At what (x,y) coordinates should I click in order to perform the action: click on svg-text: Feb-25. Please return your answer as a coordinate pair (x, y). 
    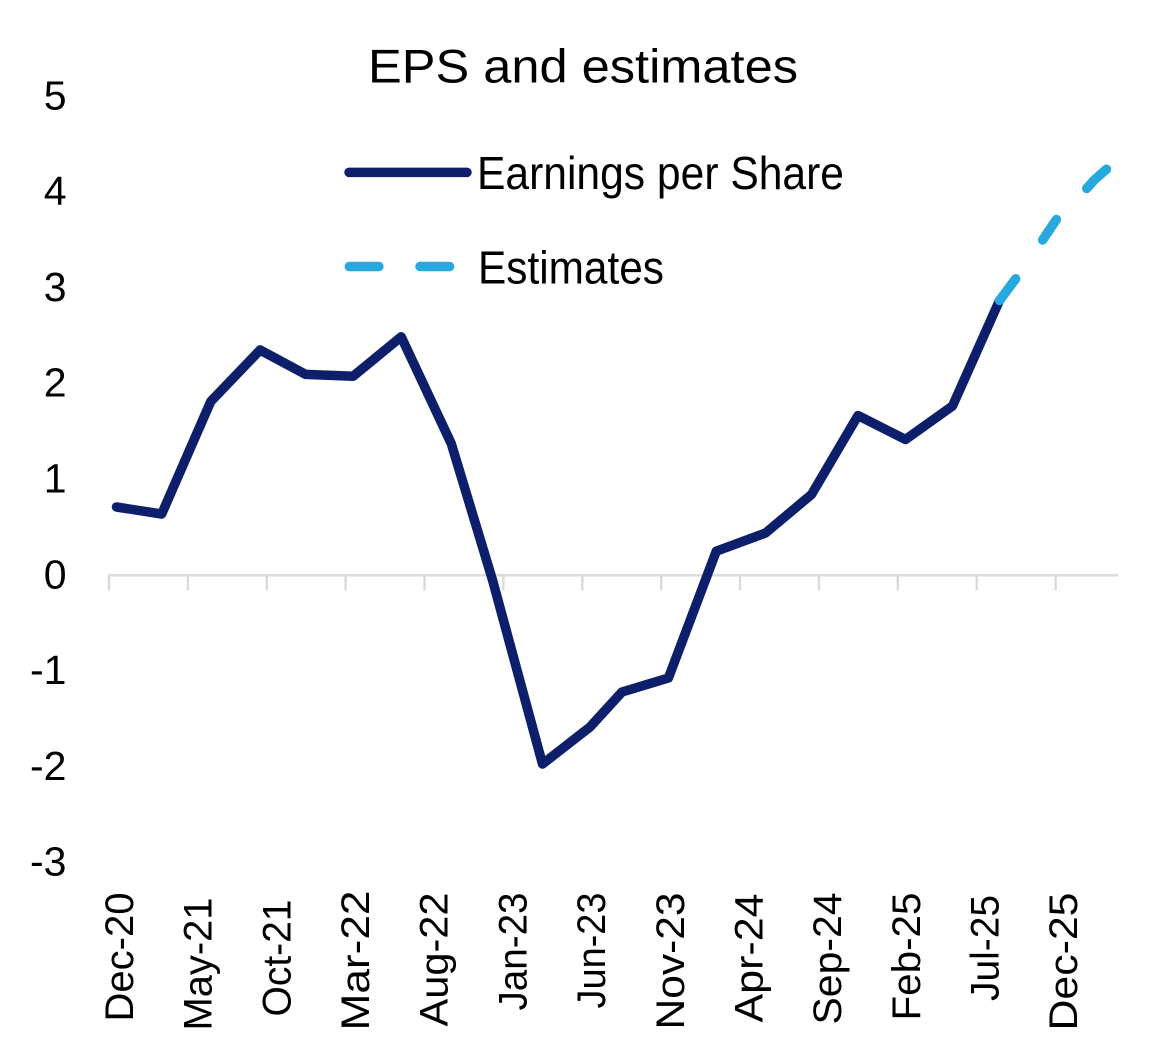
    Looking at the image, I should click on (907, 957).